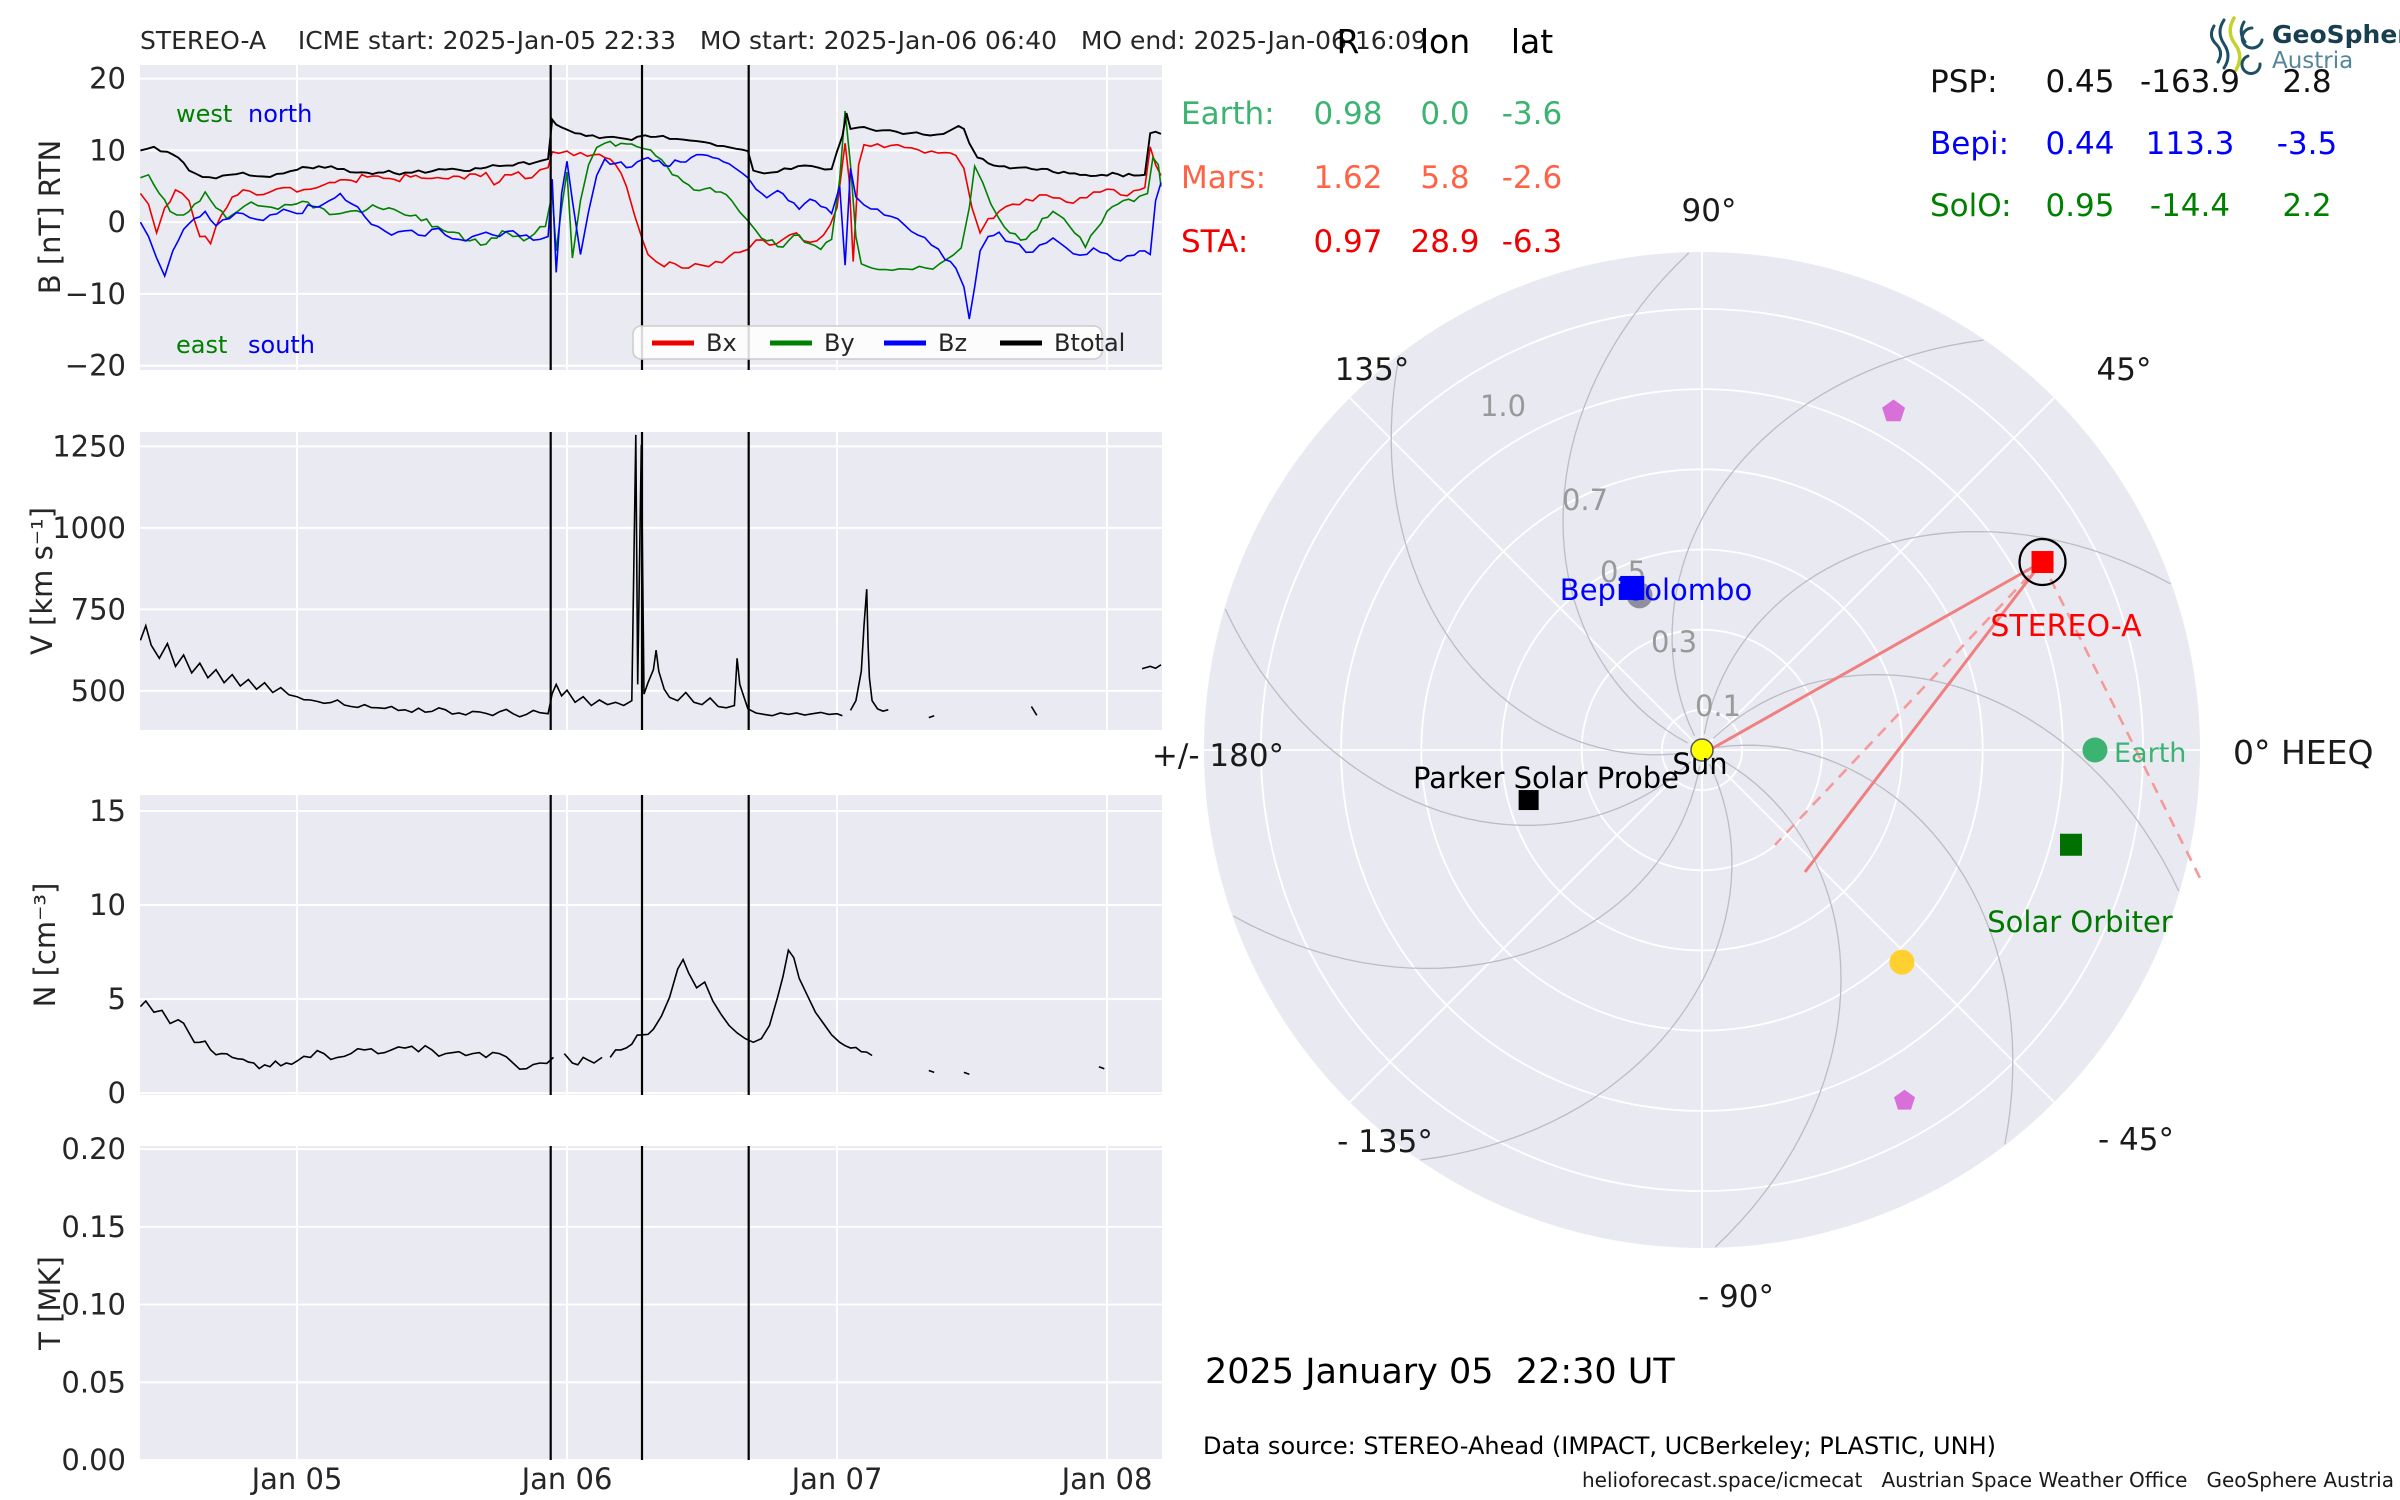  I want to click on label-earth: Earth, so click(2150, 753).